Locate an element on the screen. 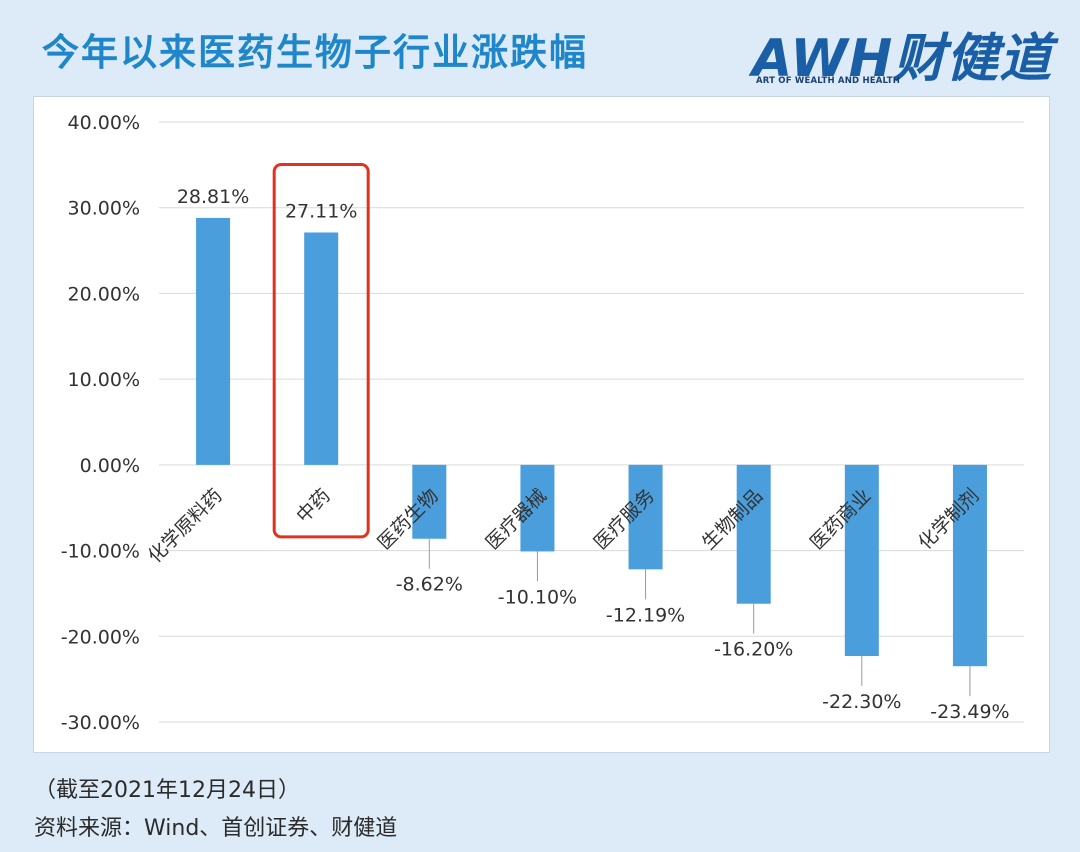 The image size is (1080, 852). date-note: （截至2021年12月24日） is located at coordinates (167, 790).